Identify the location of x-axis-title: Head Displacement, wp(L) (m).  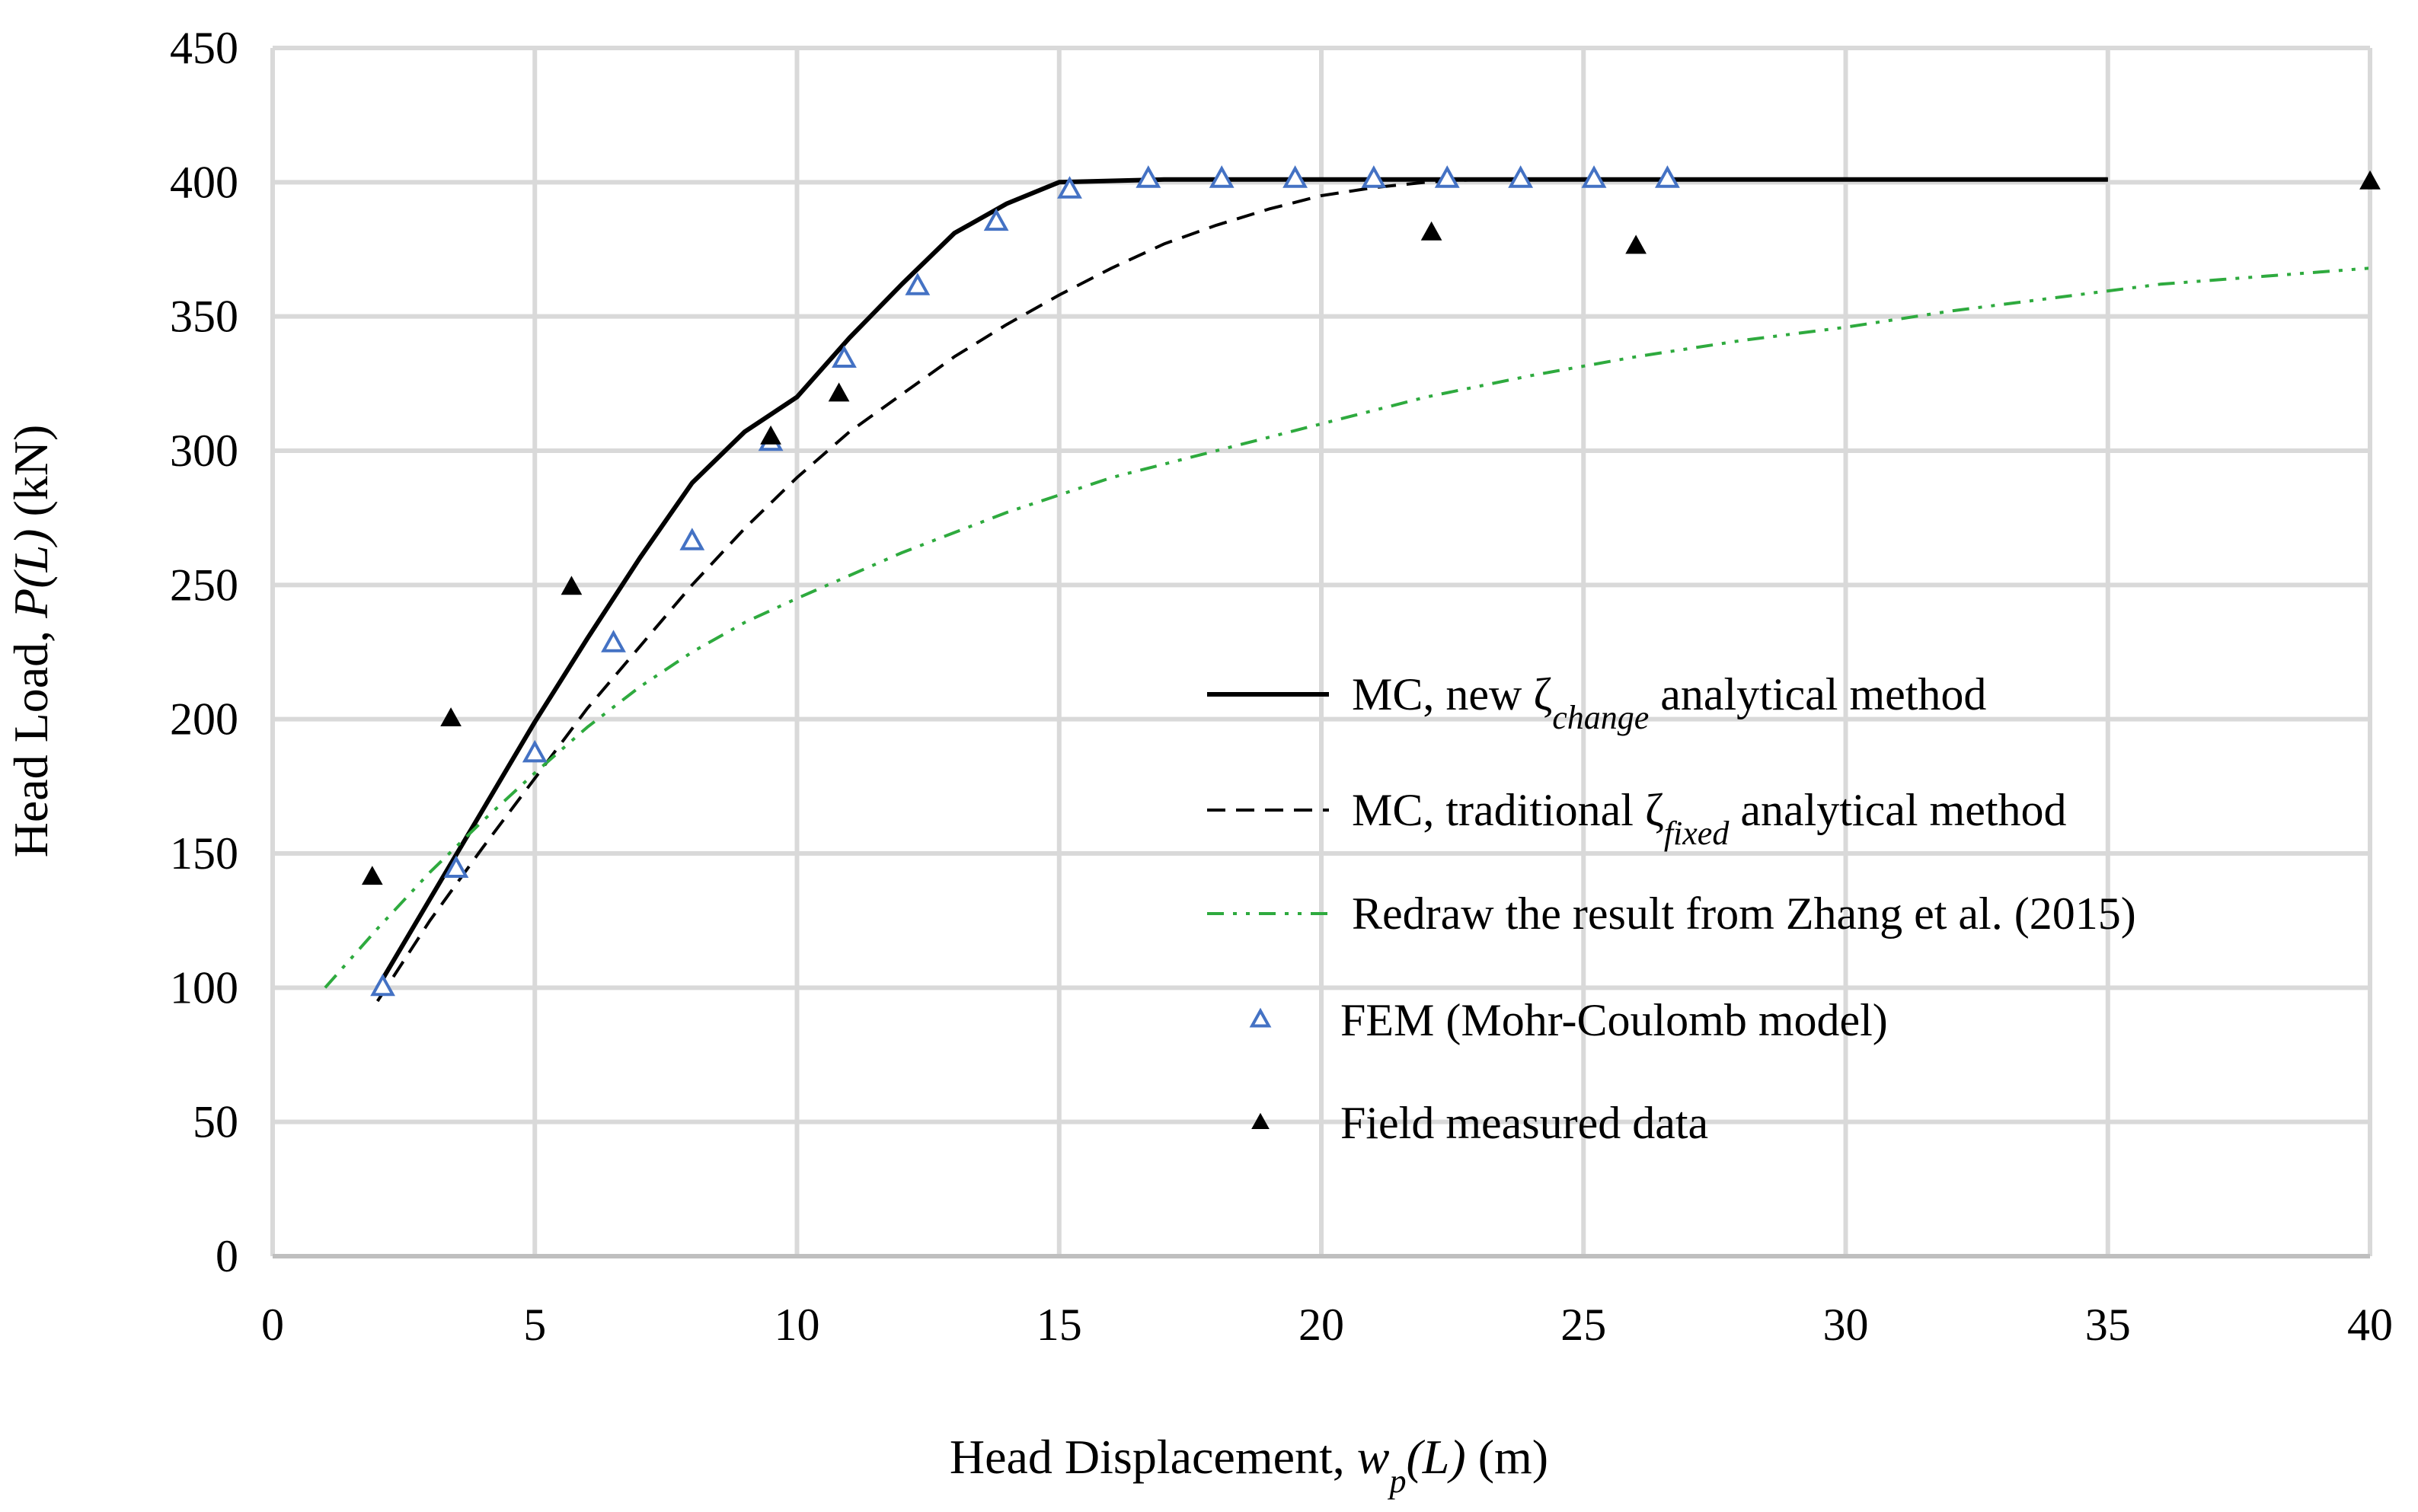
(1249, 1465).